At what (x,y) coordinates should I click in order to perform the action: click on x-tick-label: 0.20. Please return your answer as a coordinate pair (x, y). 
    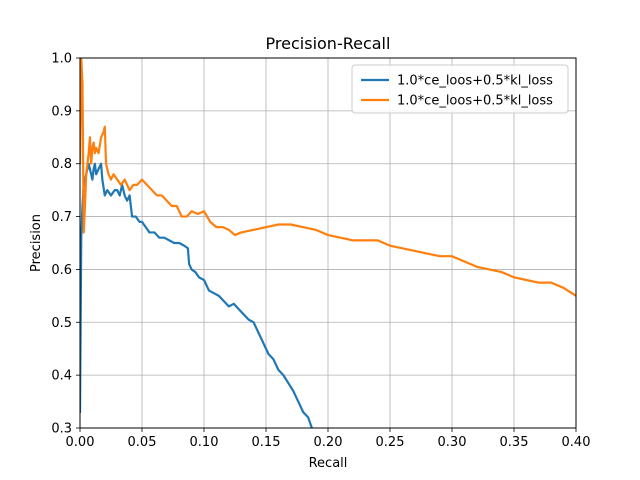
    Looking at the image, I should click on (328, 442).